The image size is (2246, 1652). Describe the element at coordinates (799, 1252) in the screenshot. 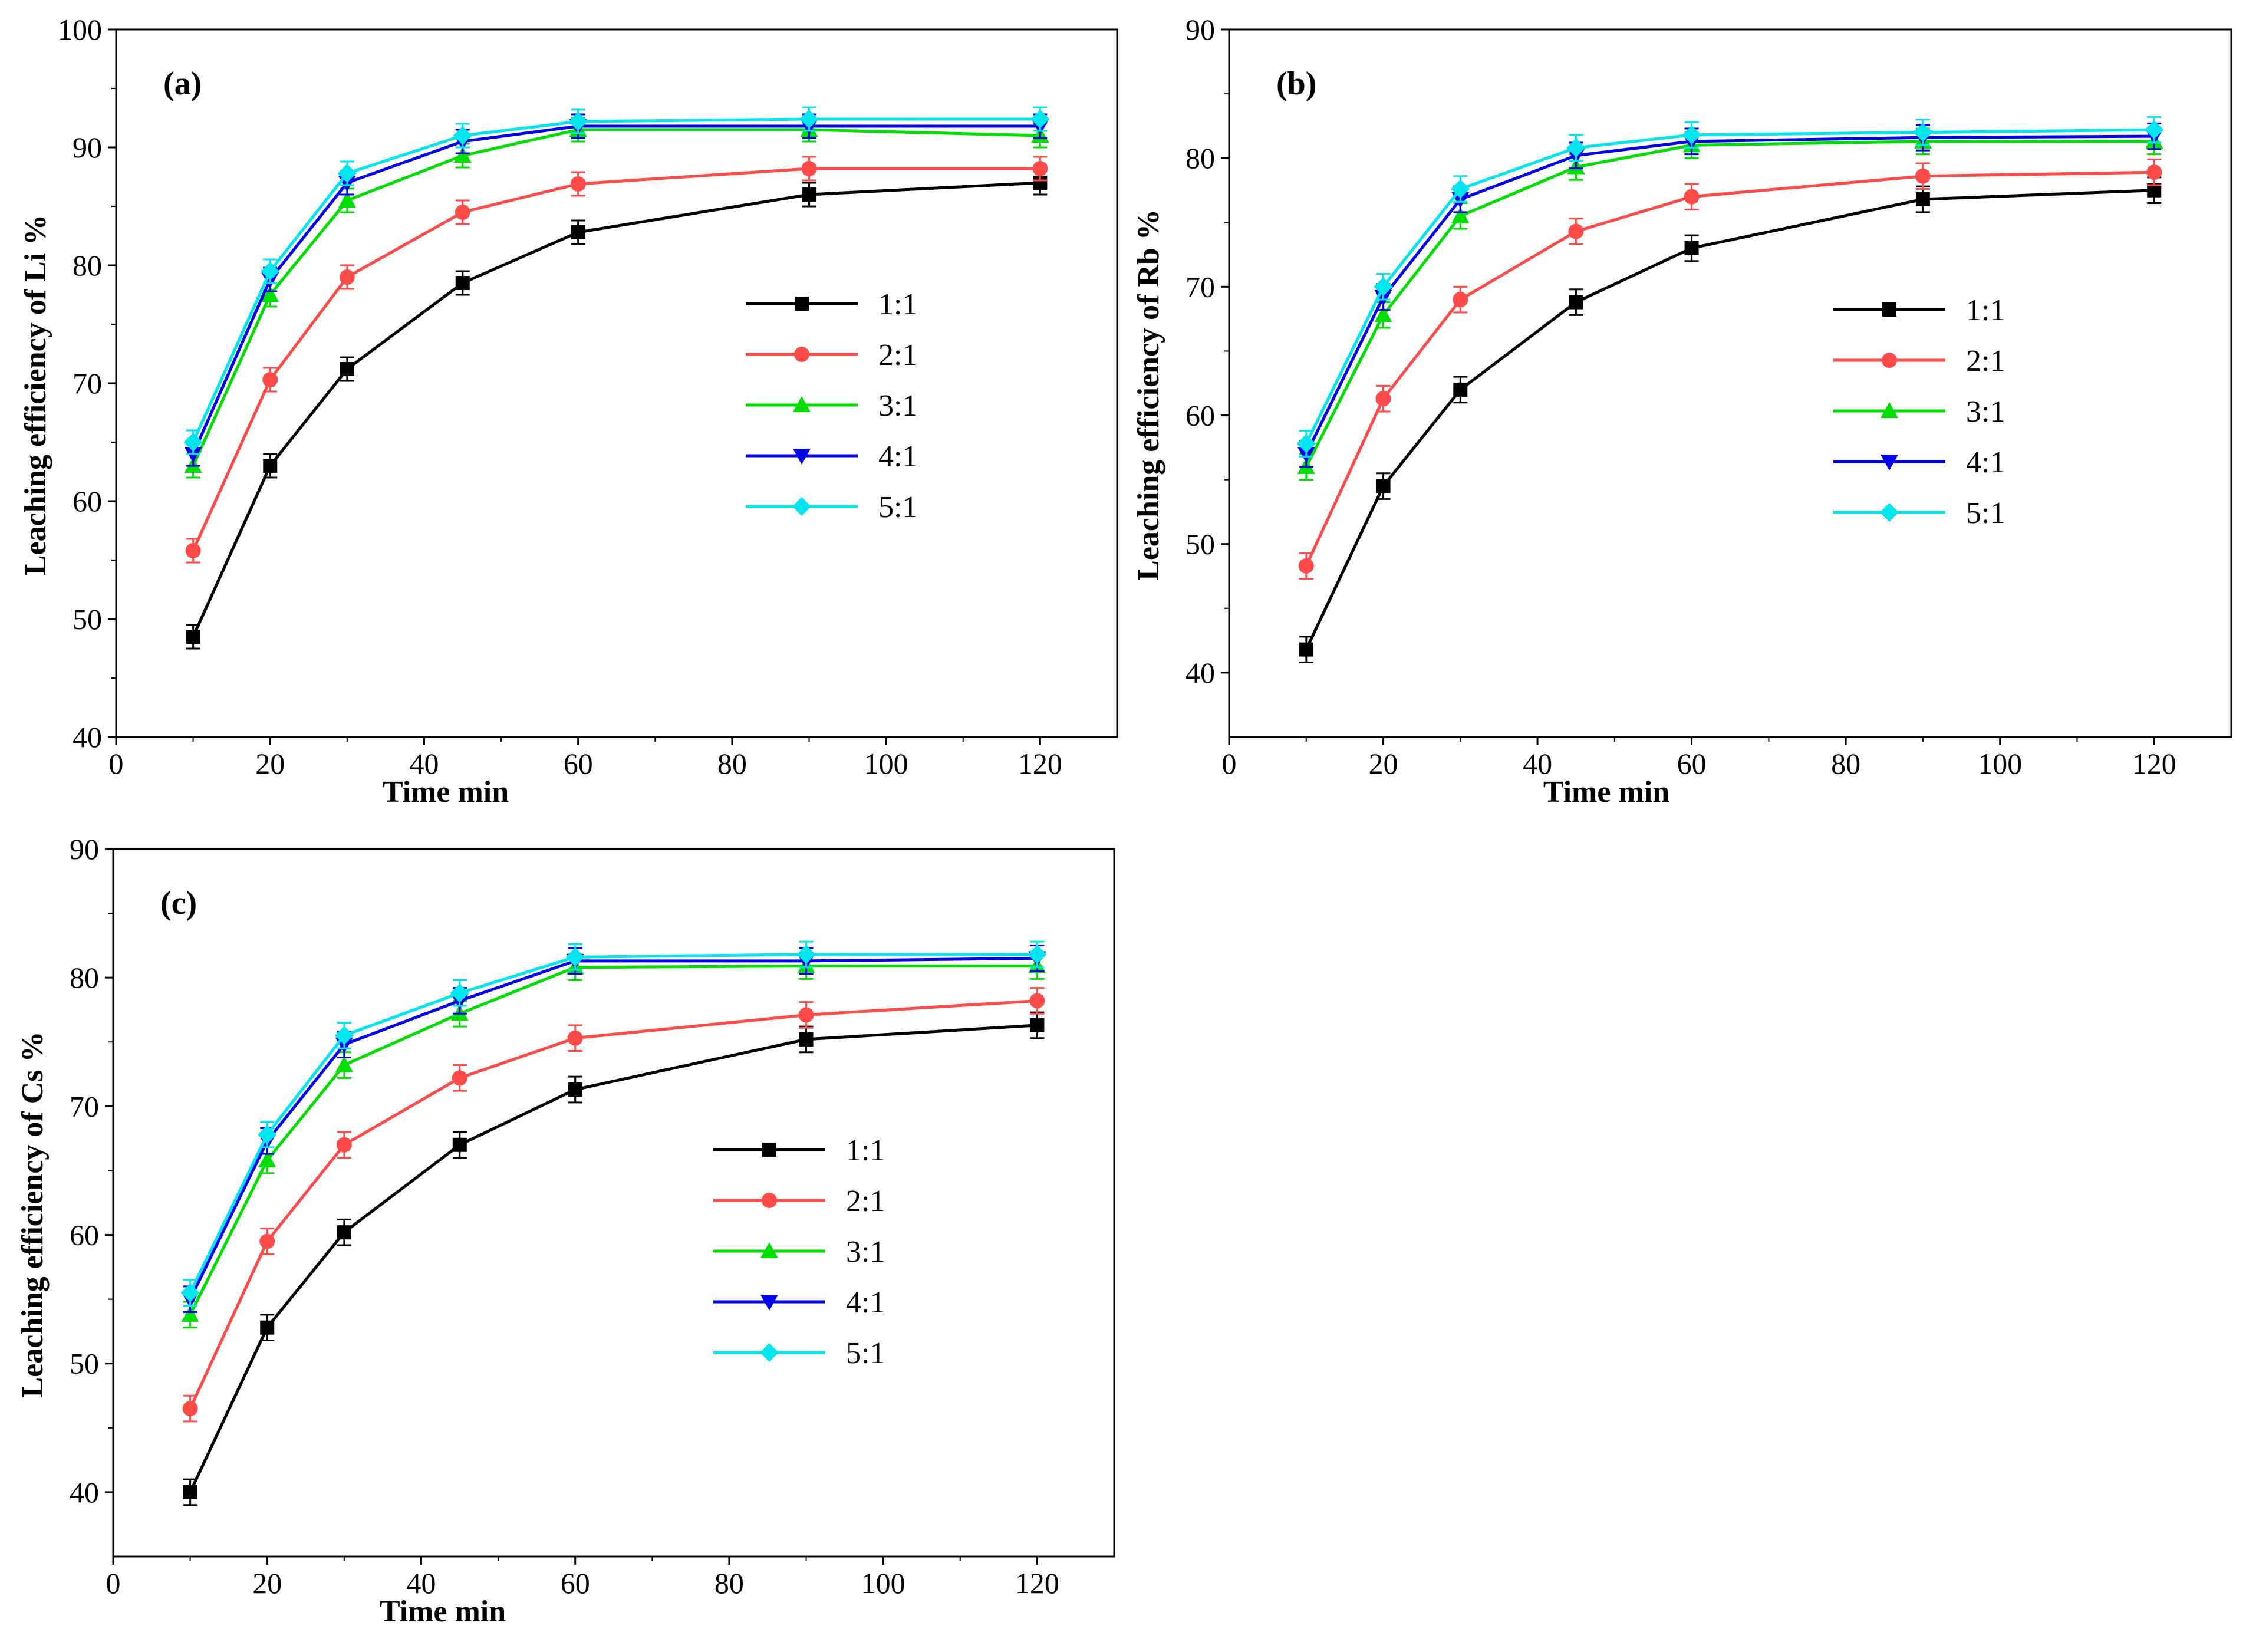

I see `legend: 1:1 2:1 3:1 4:1 5:1` at that location.